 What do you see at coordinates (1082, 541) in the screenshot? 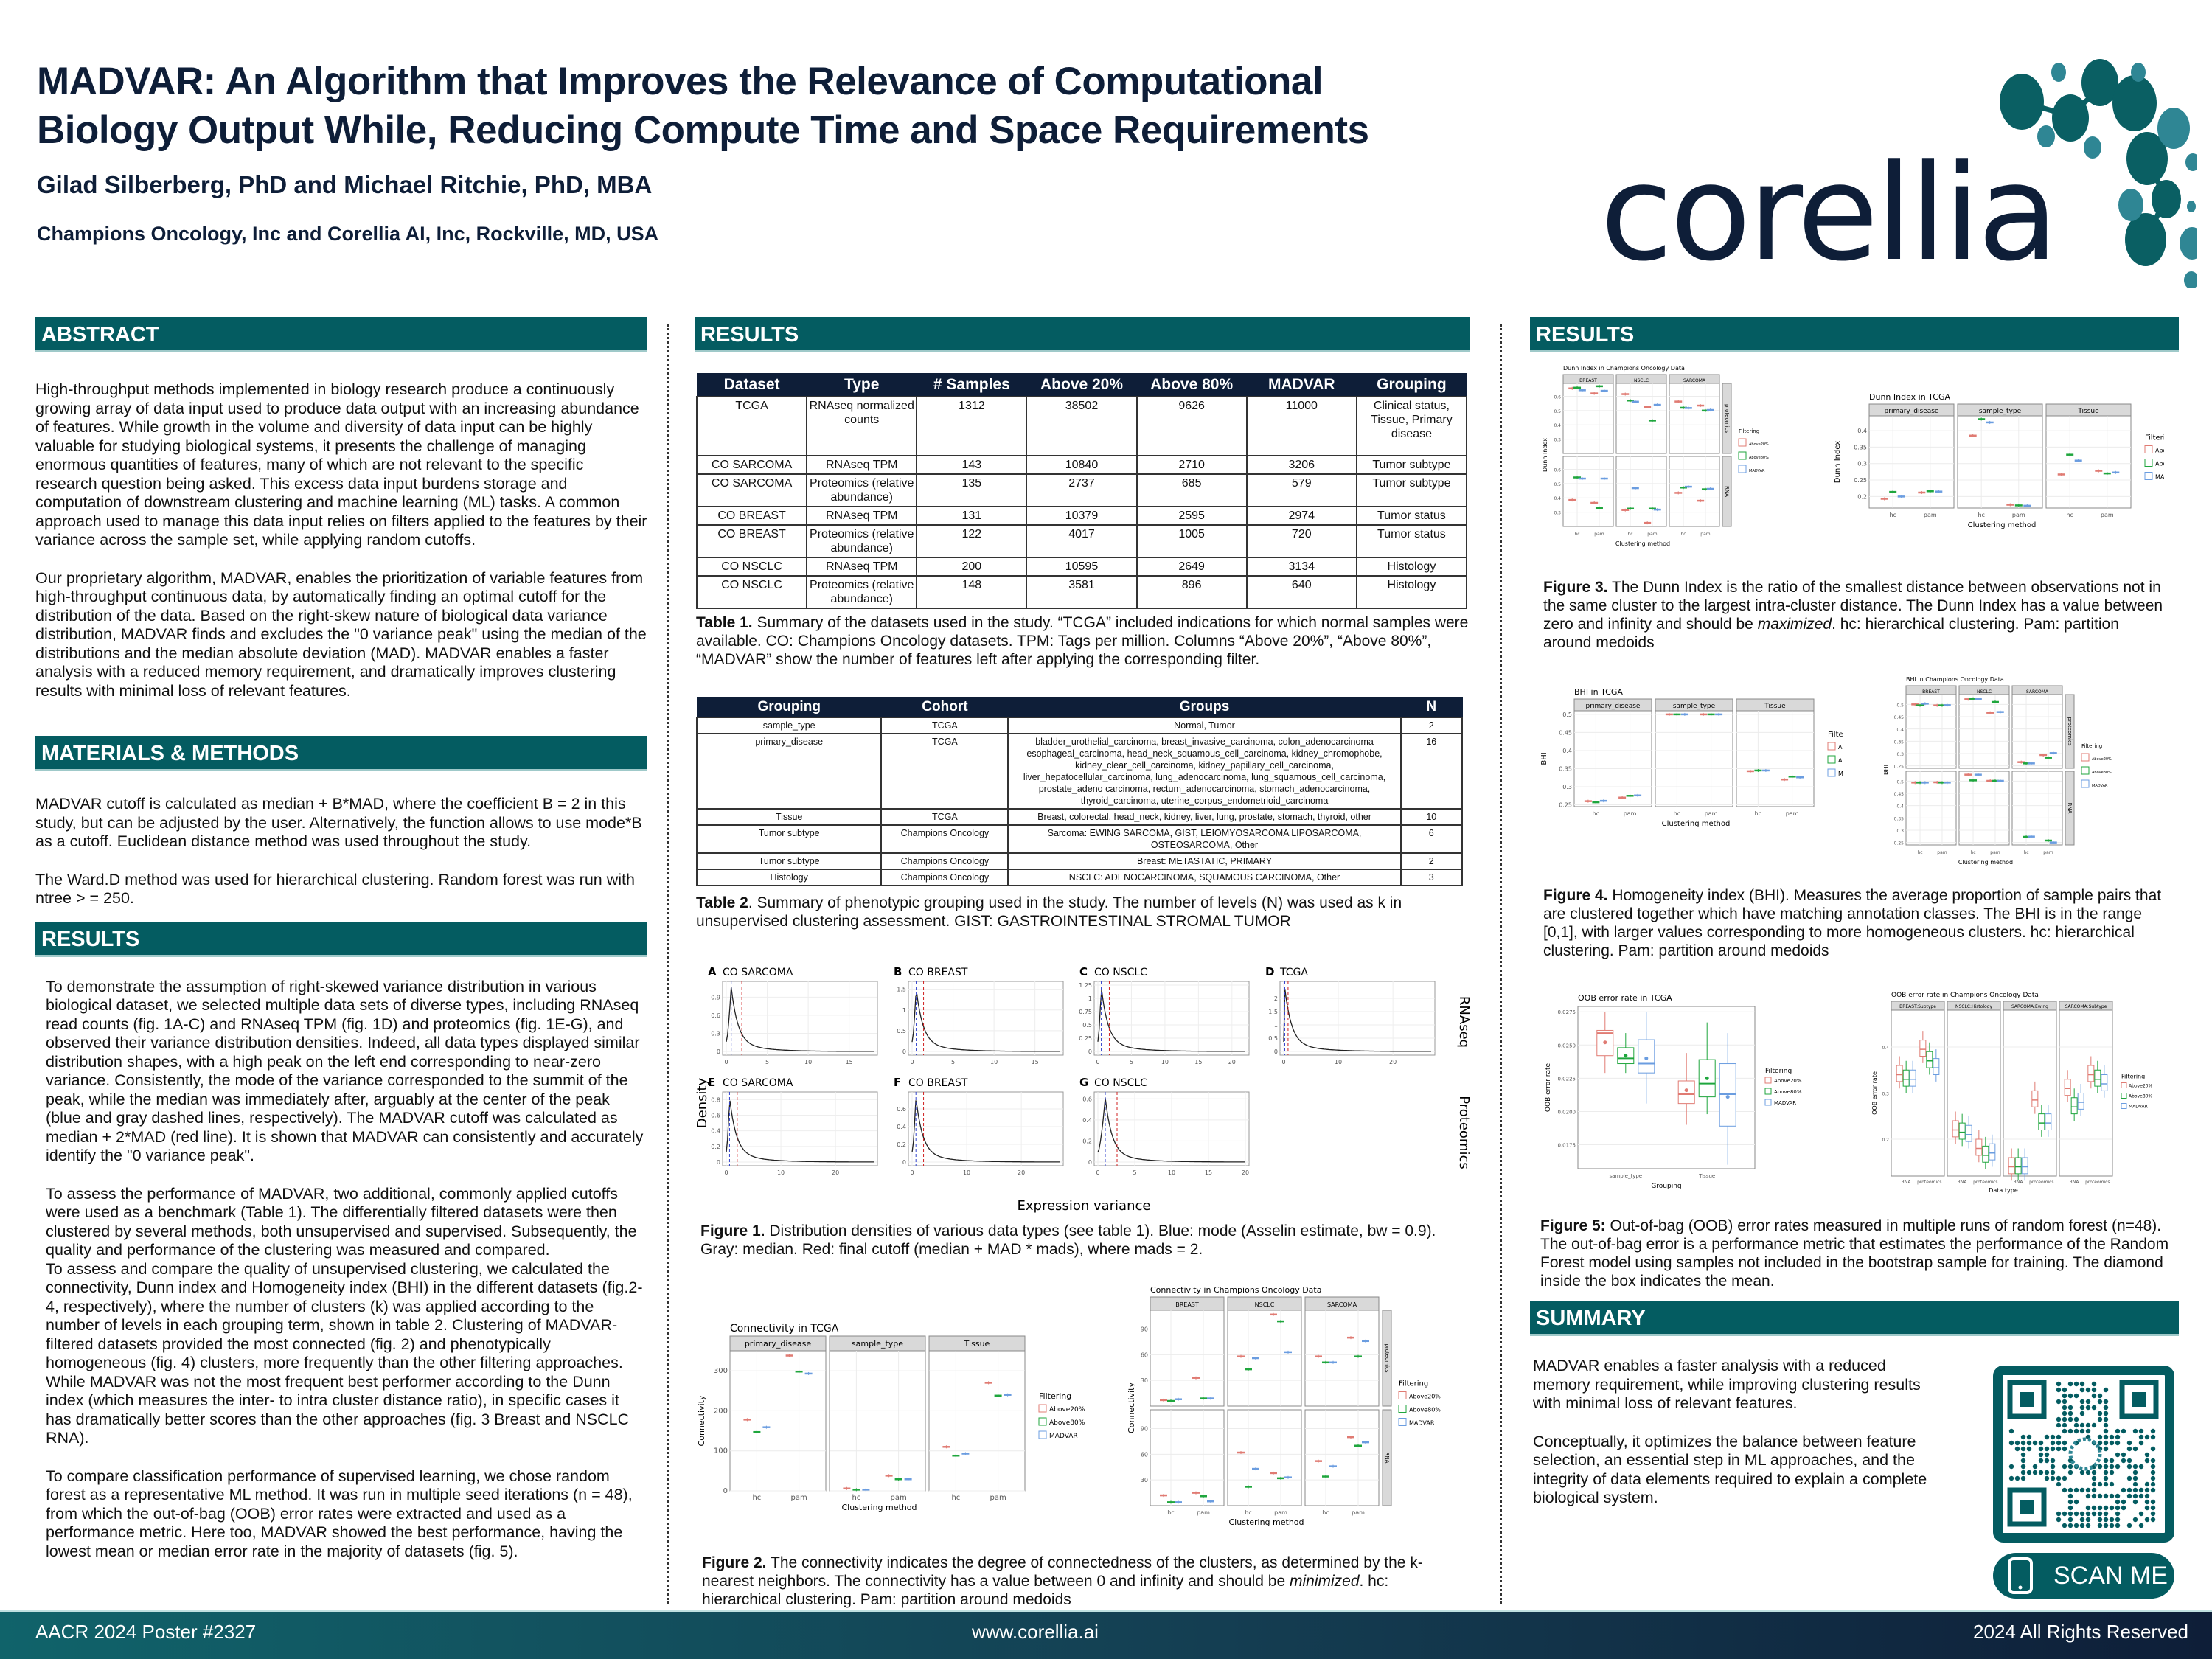
I see `table-cell: 4017` at bounding box center [1082, 541].